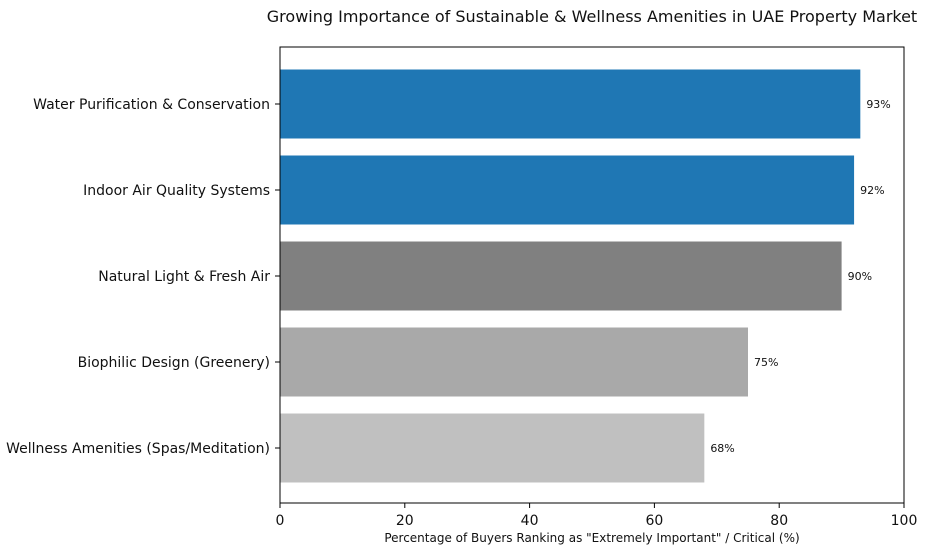 The width and height of the screenshot is (936, 553). Describe the element at coordinates (530, 521) in the screenshot. I see `x-tick-label-40: 40` at that location.